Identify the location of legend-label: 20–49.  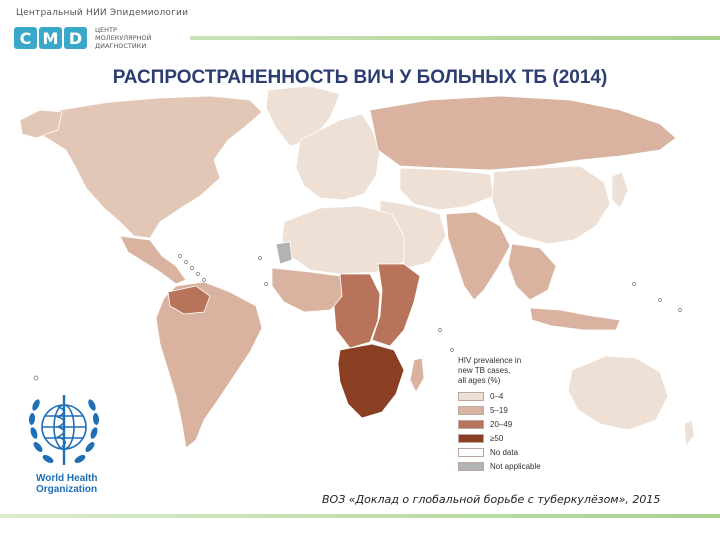
(501, 424).